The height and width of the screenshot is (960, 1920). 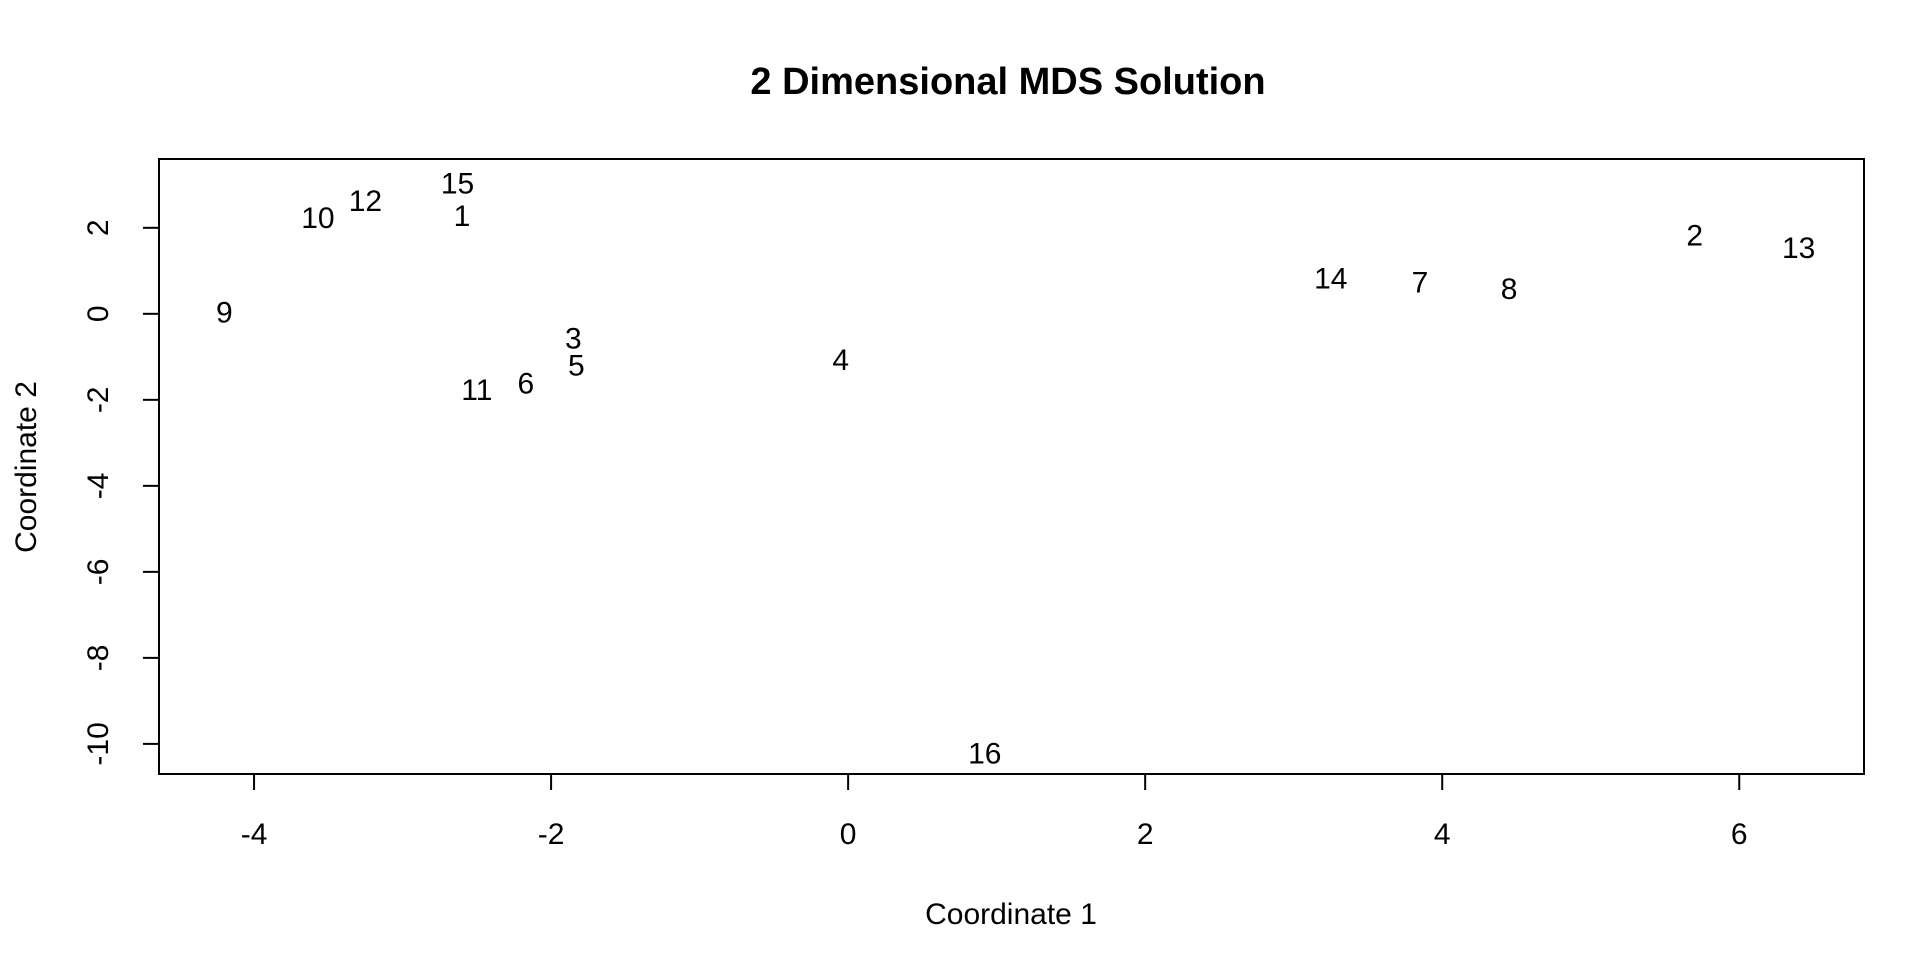 What do you see at coordinates (1330, 278) in the screenshot?
I see `point-label-14: 14` at bounding box center [1330, 278].